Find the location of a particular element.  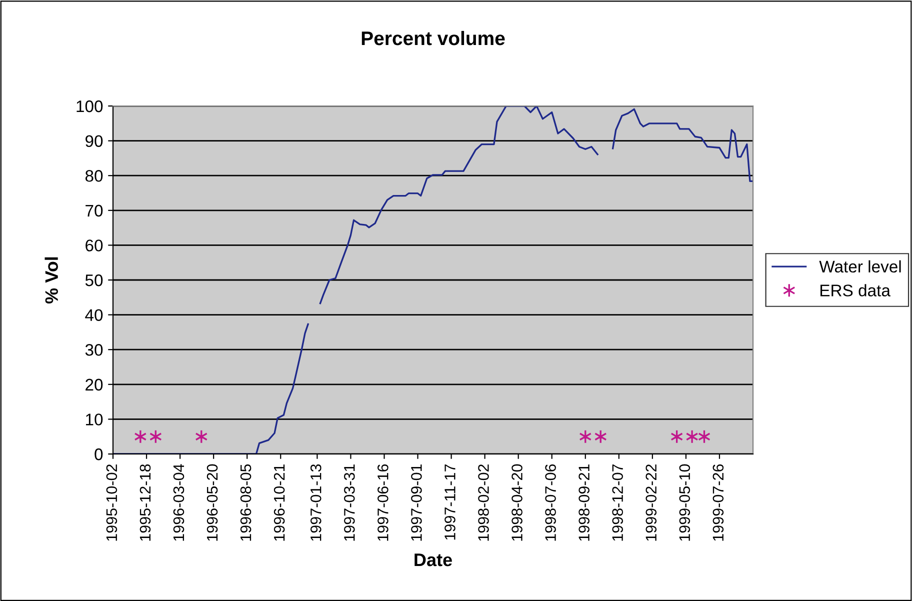

x-tick-label: 1998-09-21 is located at coordinates (584, 502).